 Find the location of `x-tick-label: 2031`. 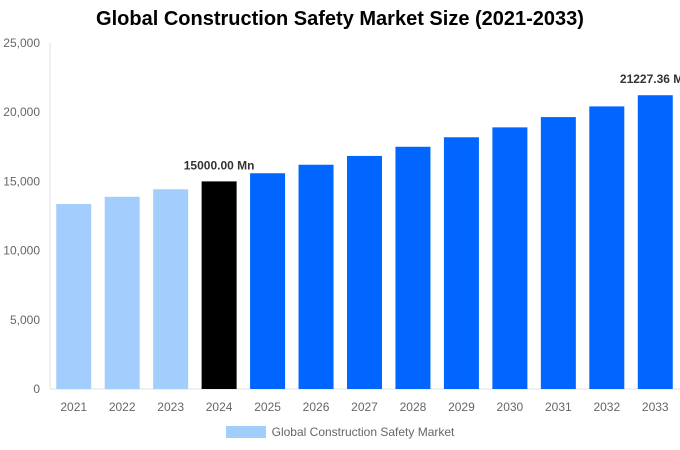

x-tick-label: 2031 is located at coordinates (558, 407).